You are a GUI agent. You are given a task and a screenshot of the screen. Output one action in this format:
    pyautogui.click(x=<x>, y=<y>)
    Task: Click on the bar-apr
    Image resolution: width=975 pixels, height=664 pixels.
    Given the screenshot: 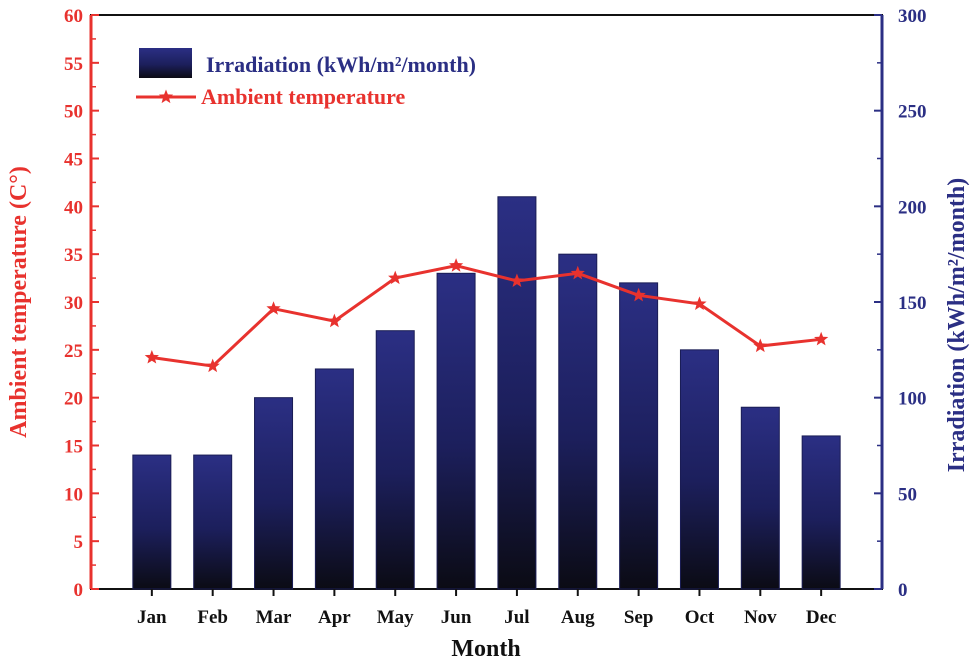 What is the action you would take?
    pyautogui.click(x=334, y=479)
    